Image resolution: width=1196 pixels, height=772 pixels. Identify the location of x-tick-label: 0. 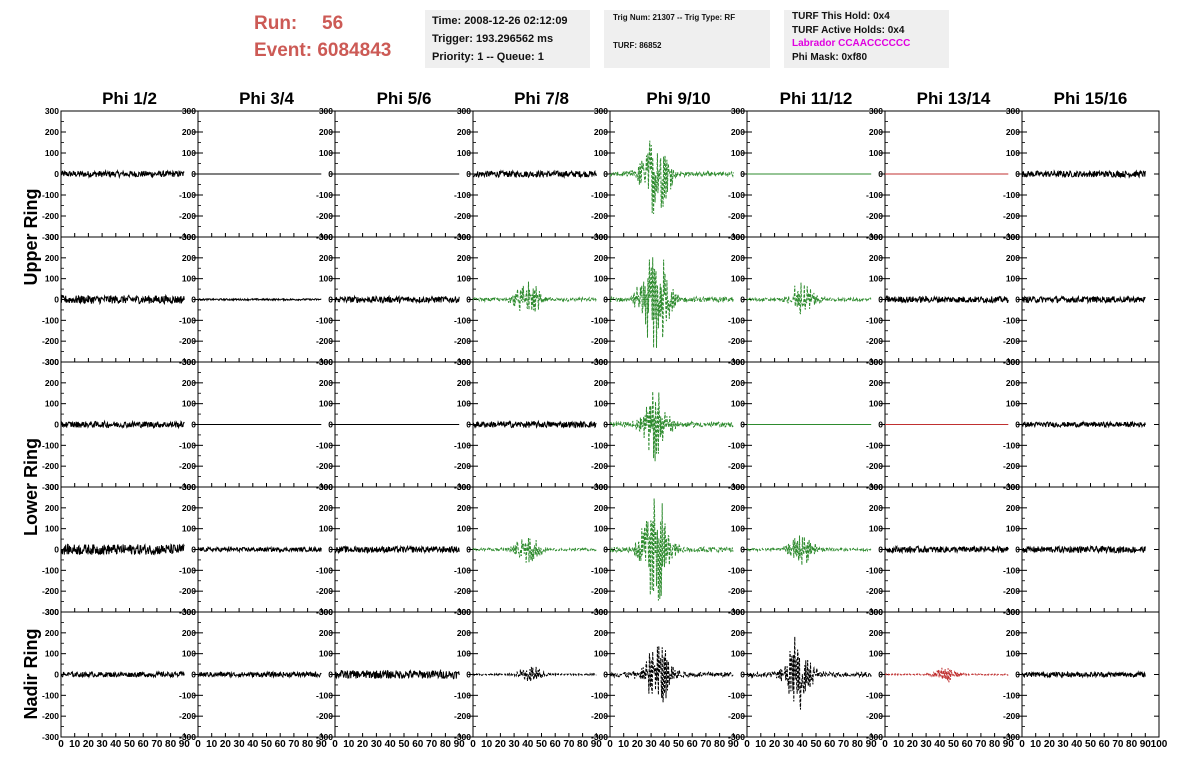
(335, 744).